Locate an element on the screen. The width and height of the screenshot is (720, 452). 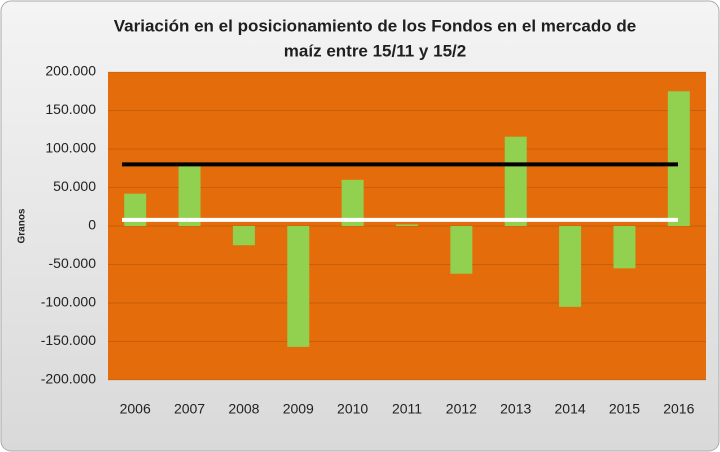
y-tick-label: -200.000 is located at coordinates (68, 379).